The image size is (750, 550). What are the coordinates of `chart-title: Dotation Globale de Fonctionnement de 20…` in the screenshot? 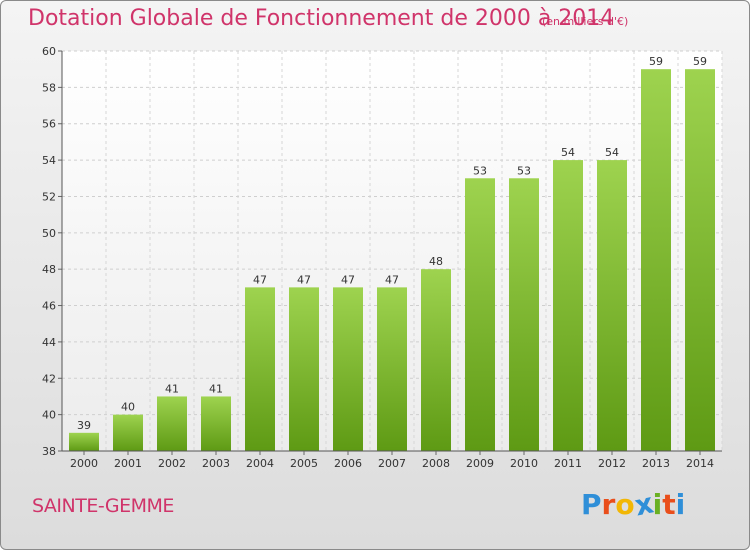 It's located at (321, 18).